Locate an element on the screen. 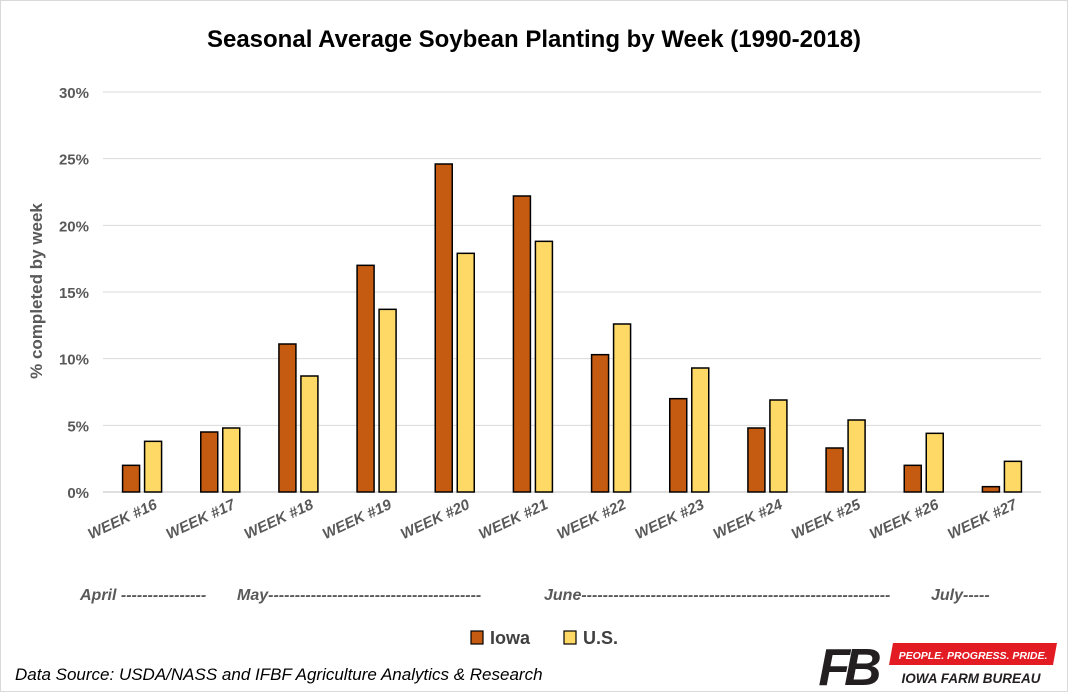  x-tick-label: WEEK #22 is located at coordinates (591, 519).